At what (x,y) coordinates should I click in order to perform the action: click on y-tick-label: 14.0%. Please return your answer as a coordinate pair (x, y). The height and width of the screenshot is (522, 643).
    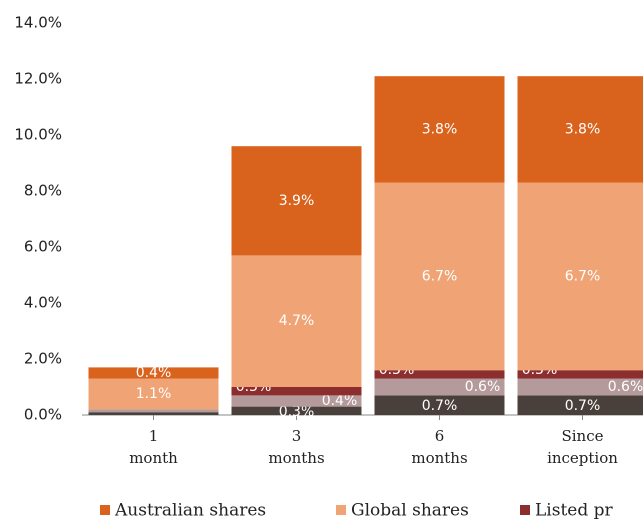
    Looking at the image, I should click on (38, 23).